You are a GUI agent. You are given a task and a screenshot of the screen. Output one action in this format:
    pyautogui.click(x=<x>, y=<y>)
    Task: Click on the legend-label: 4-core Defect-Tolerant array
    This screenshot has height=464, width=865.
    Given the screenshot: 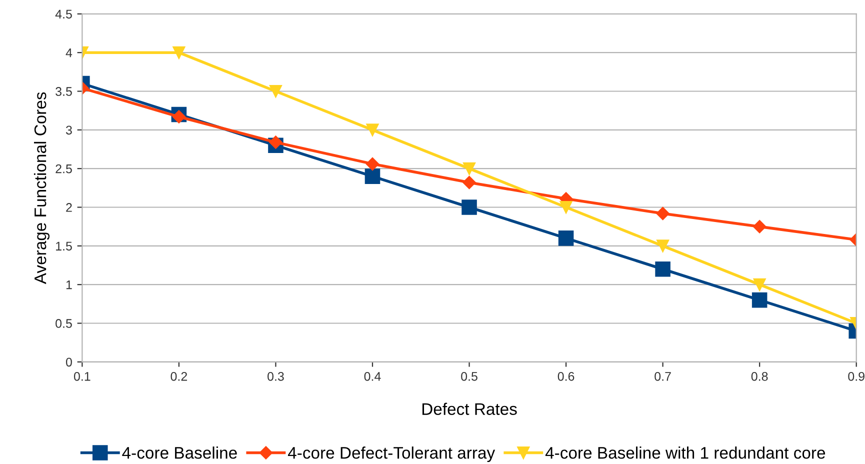 What is the action you would take?
    pyautogui.click(x=392, y=454)
    